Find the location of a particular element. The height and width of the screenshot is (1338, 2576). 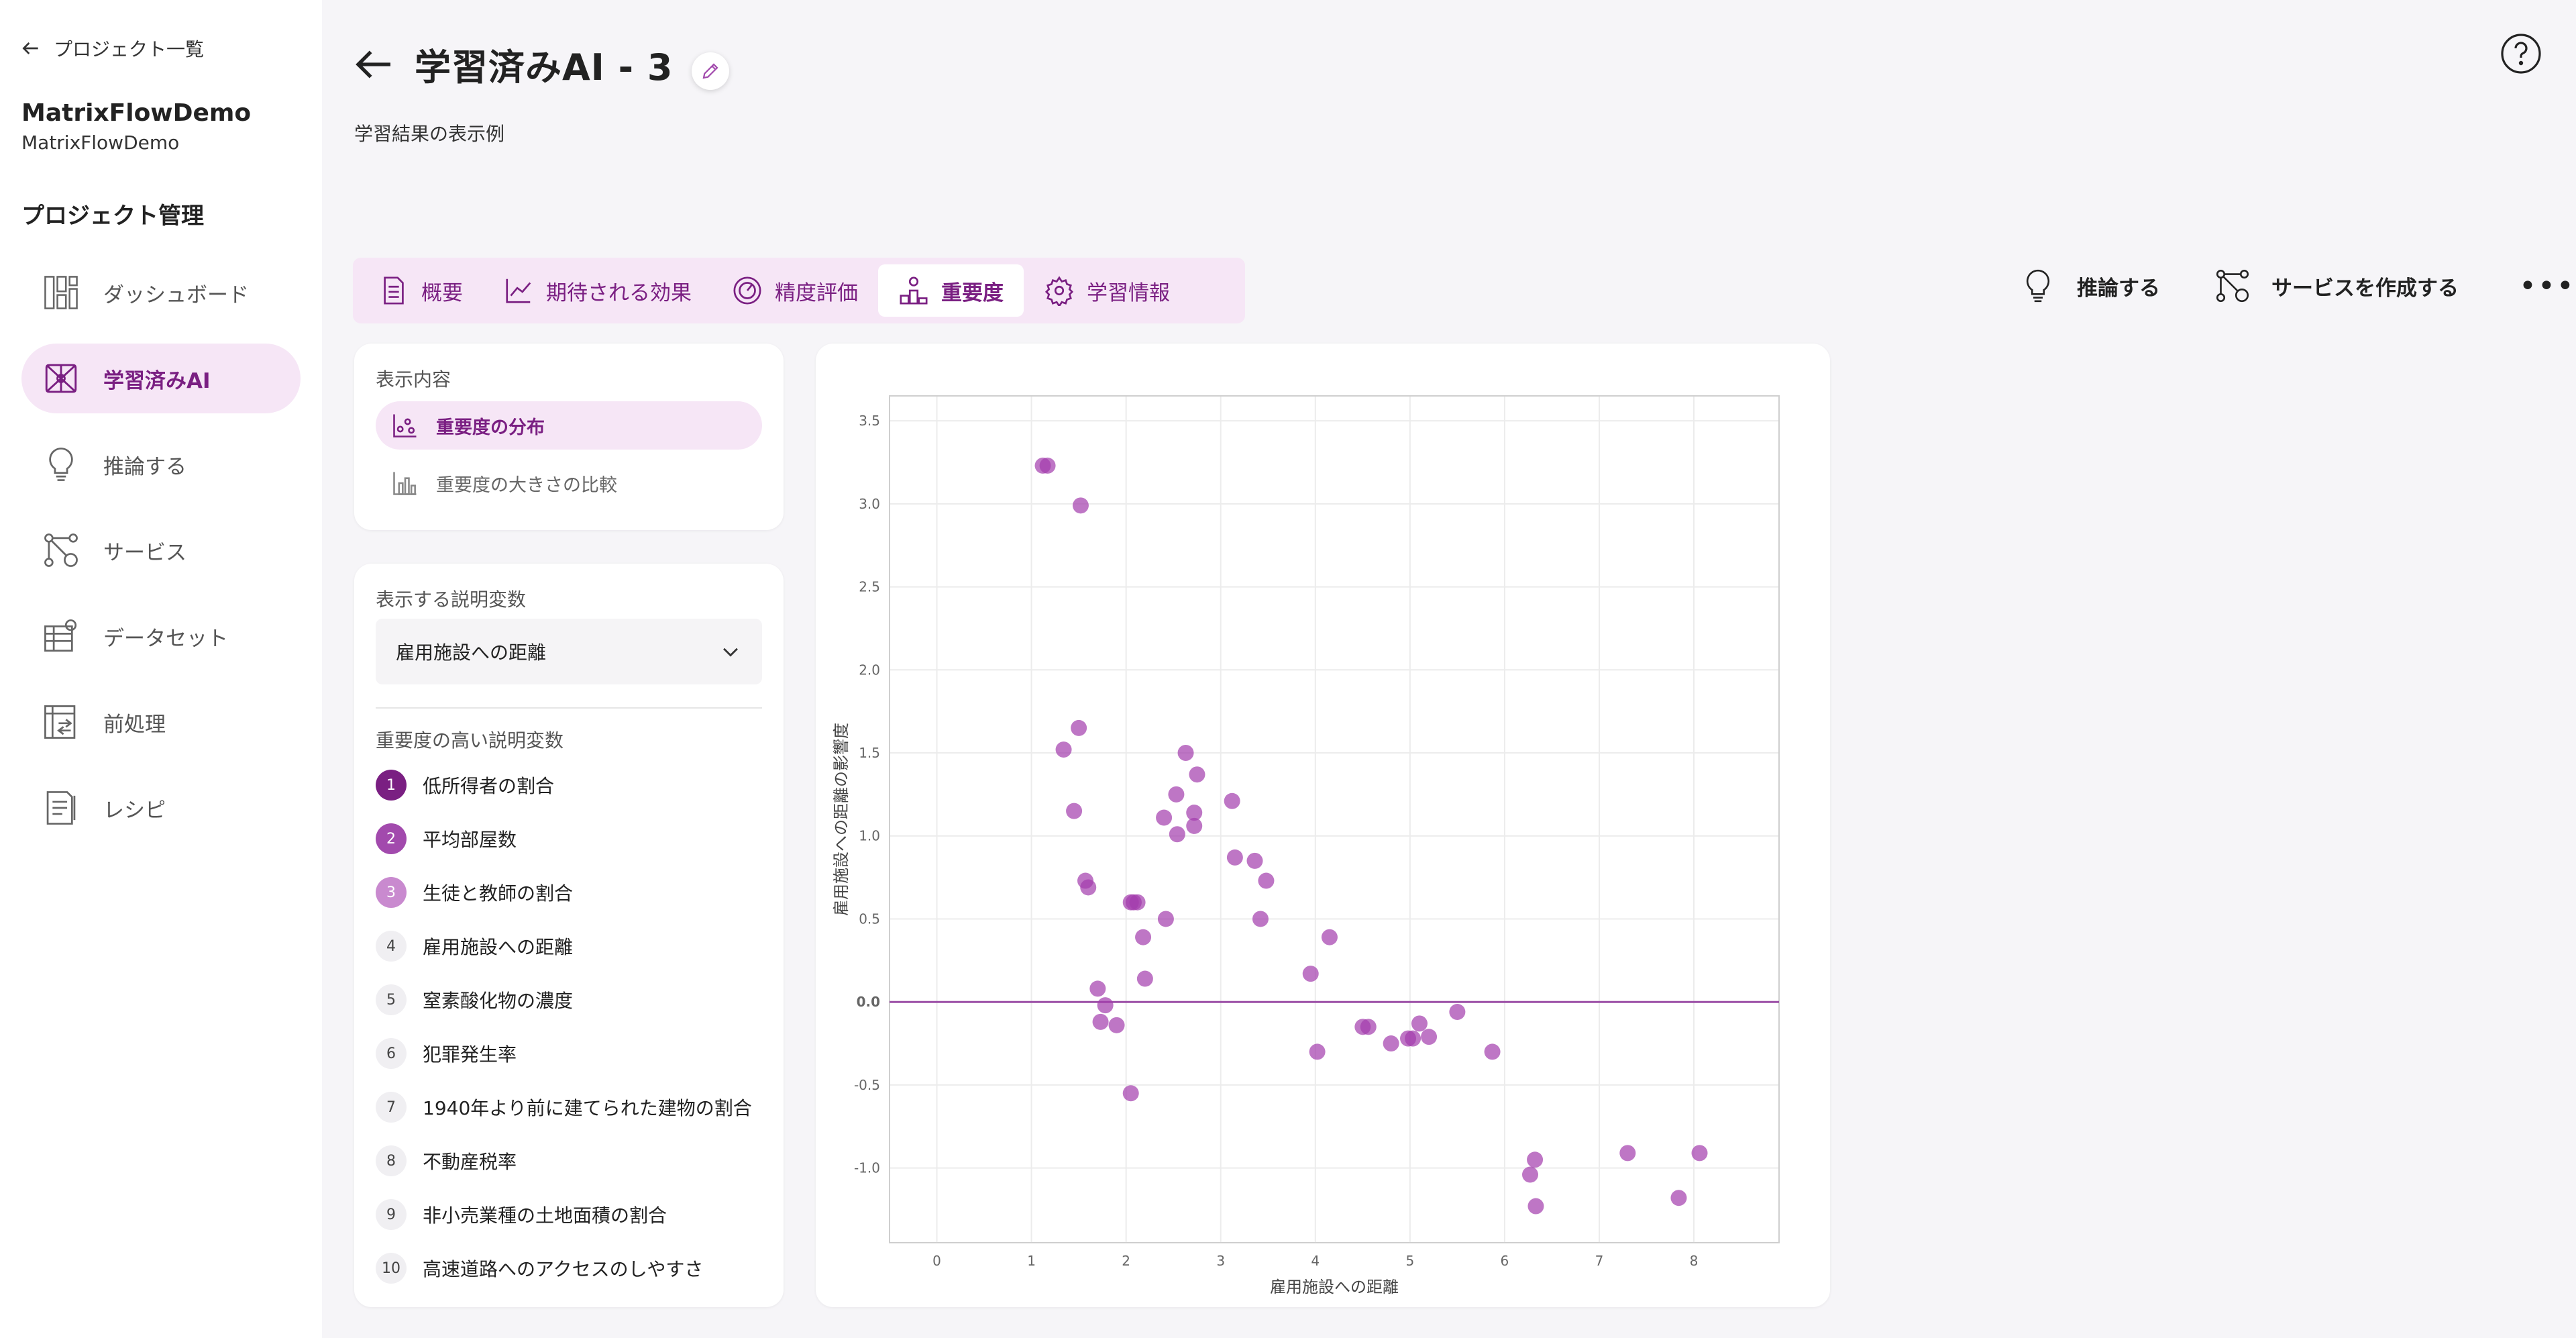

infer-button: 推論する is located at coordinates (2089, 286).